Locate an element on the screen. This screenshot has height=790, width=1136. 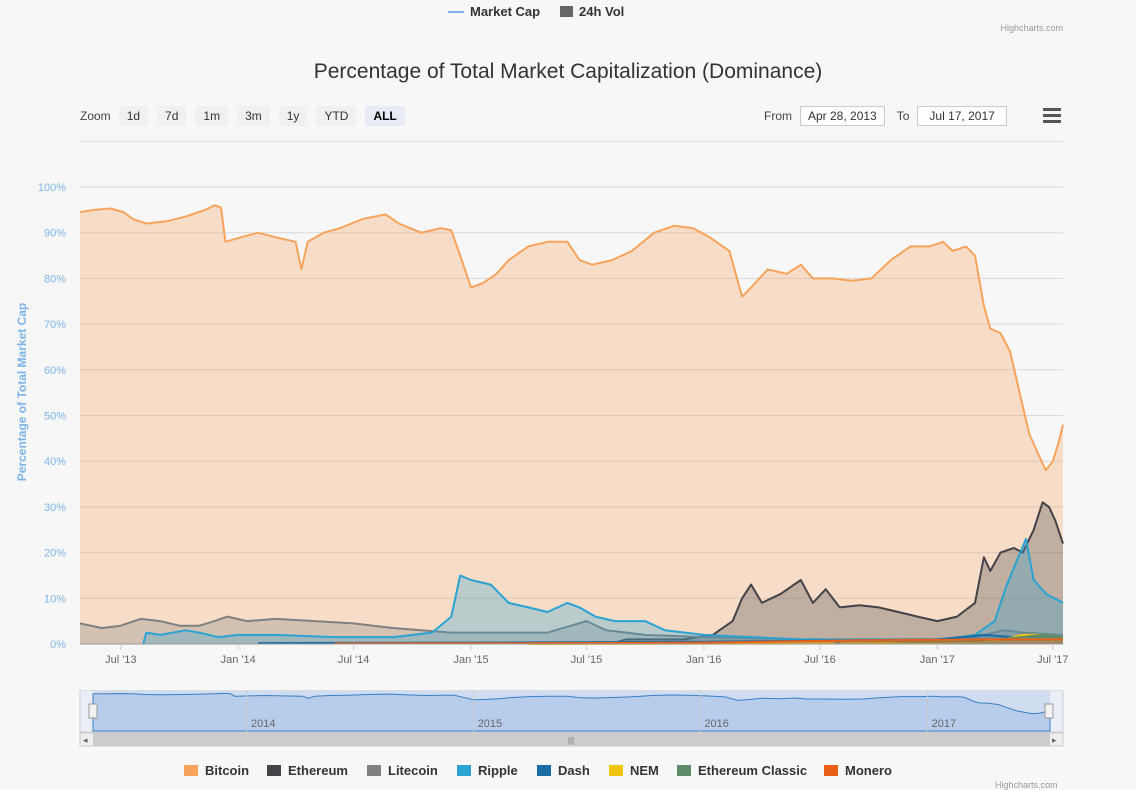
scrollbar-thumb is located at coordinates (571, 739).